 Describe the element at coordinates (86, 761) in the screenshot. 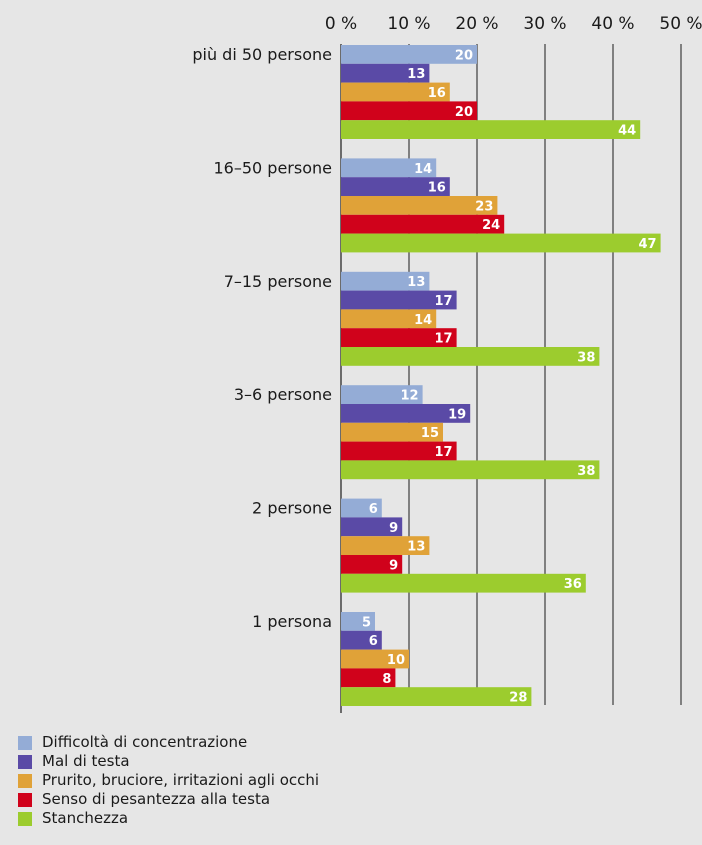

I see `legend-label: Mal di testa` at that location.